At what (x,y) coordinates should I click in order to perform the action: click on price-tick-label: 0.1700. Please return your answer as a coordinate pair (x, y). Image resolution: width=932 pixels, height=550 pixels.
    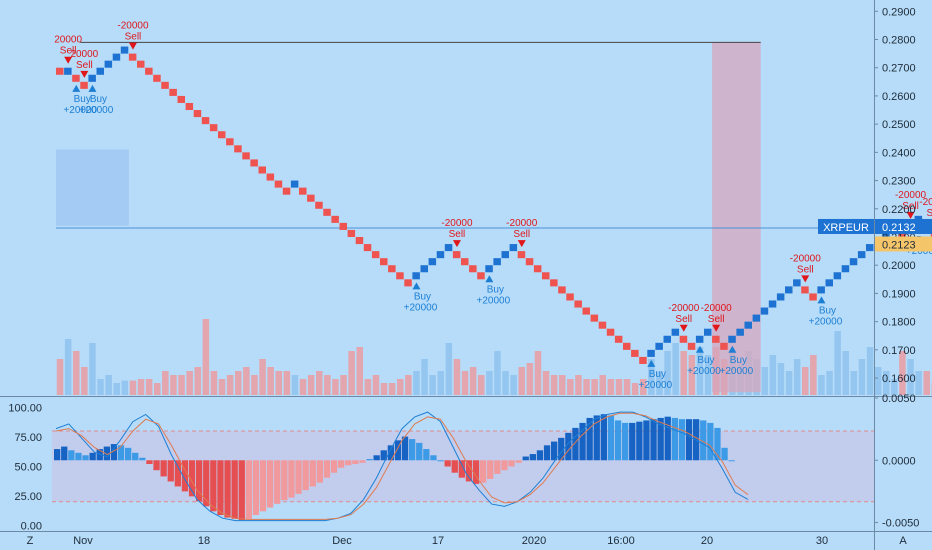
    Looking at the image, I should click on (899, 351).